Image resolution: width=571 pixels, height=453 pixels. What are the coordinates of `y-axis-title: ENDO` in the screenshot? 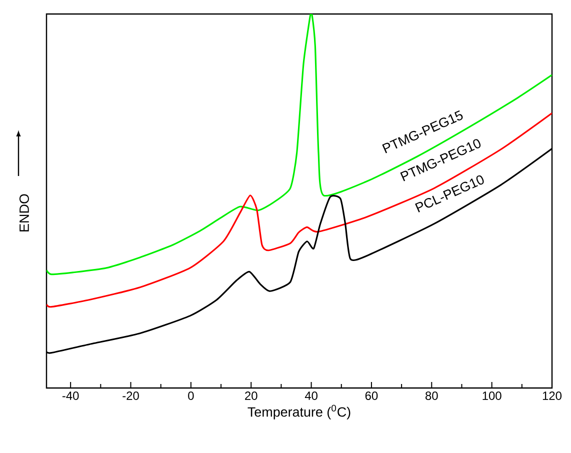 It's located at (24, 213).